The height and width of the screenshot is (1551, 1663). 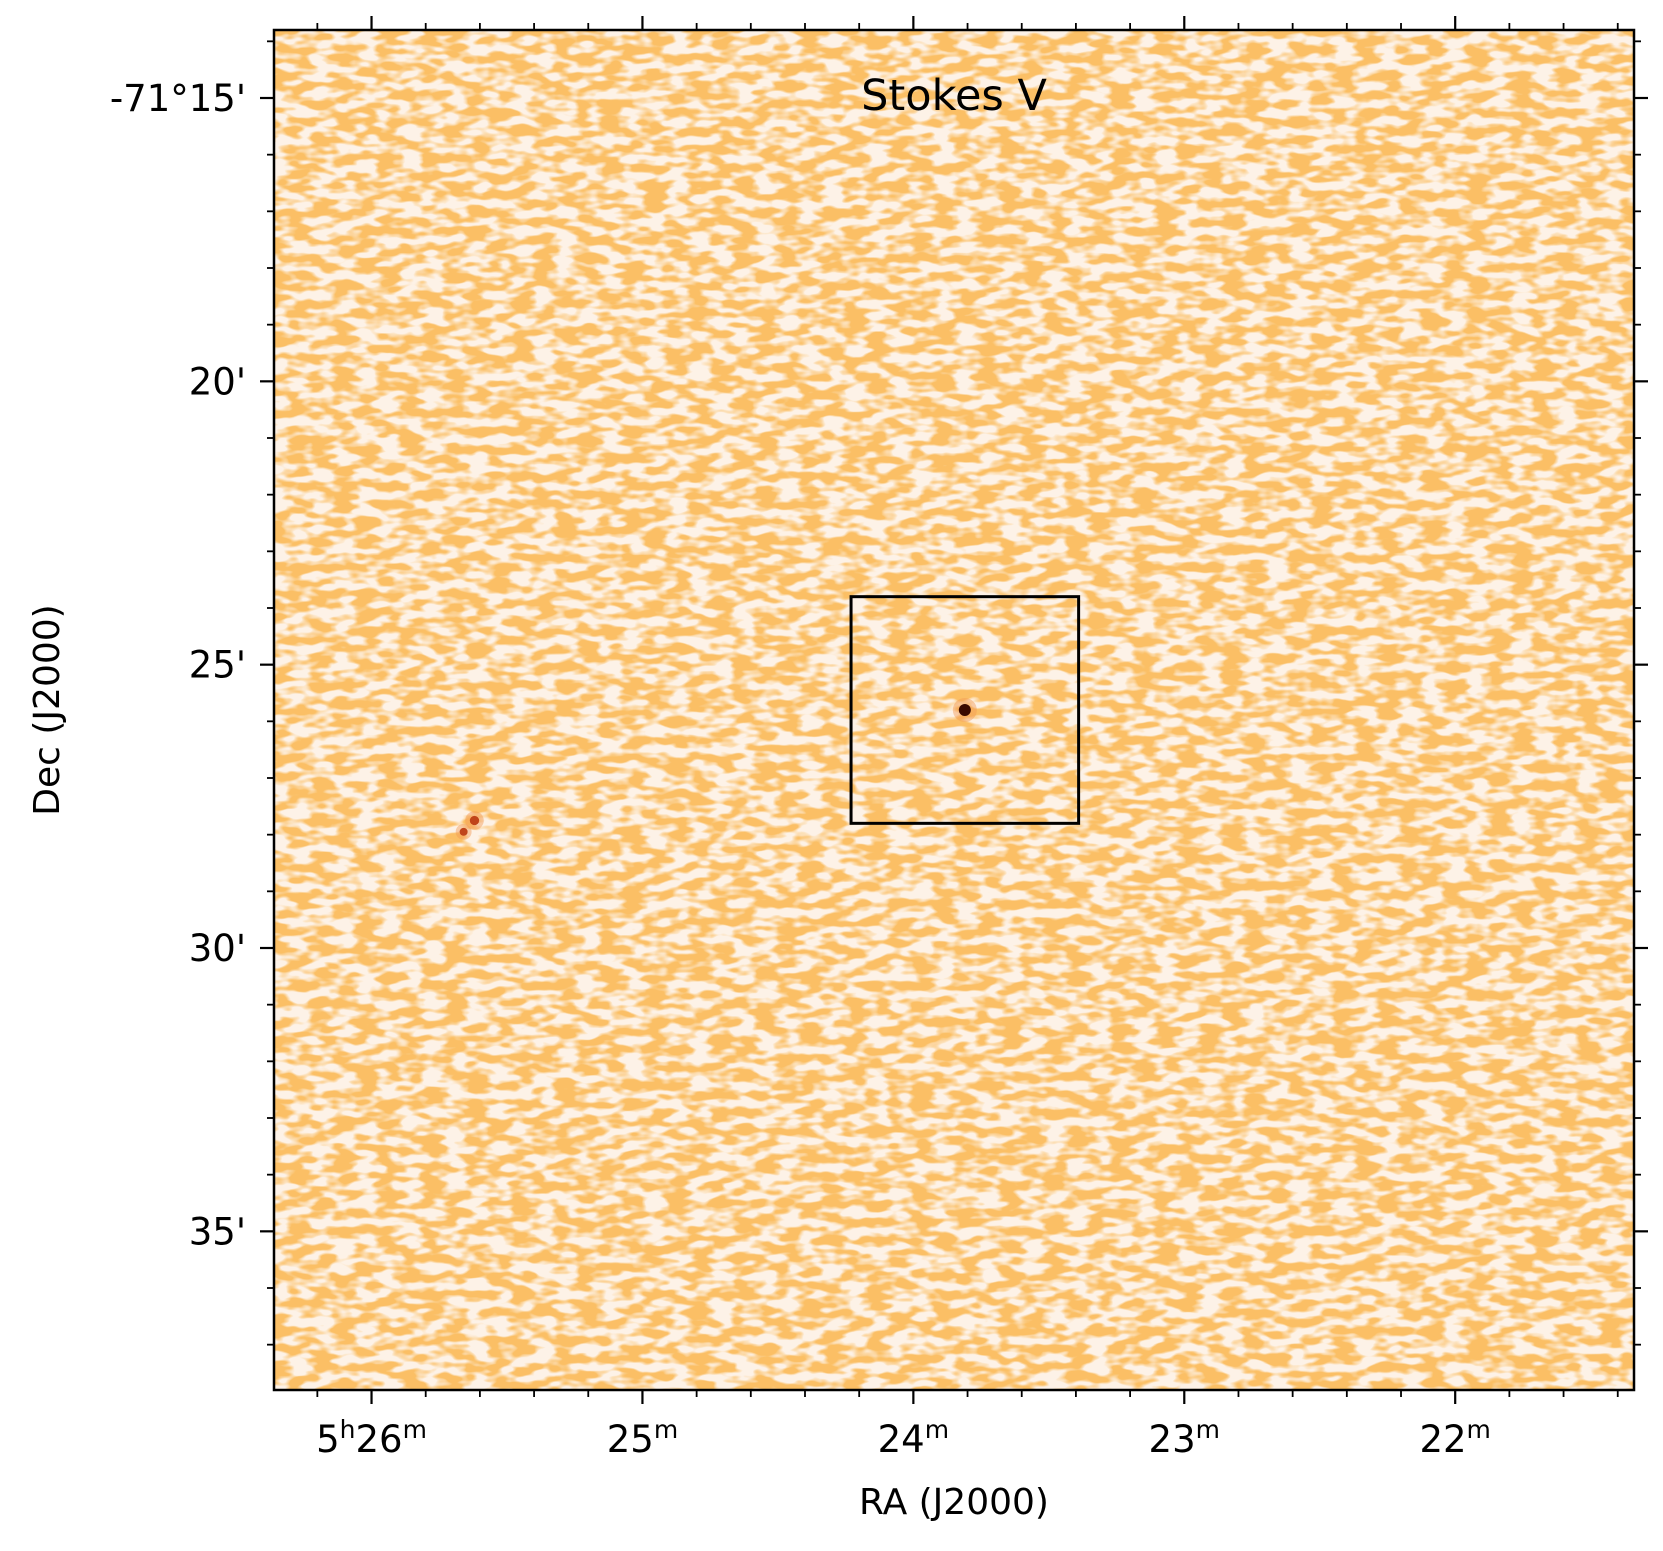 I want to click on x-tick-label: 22m, so click(x=1454, y=1438).